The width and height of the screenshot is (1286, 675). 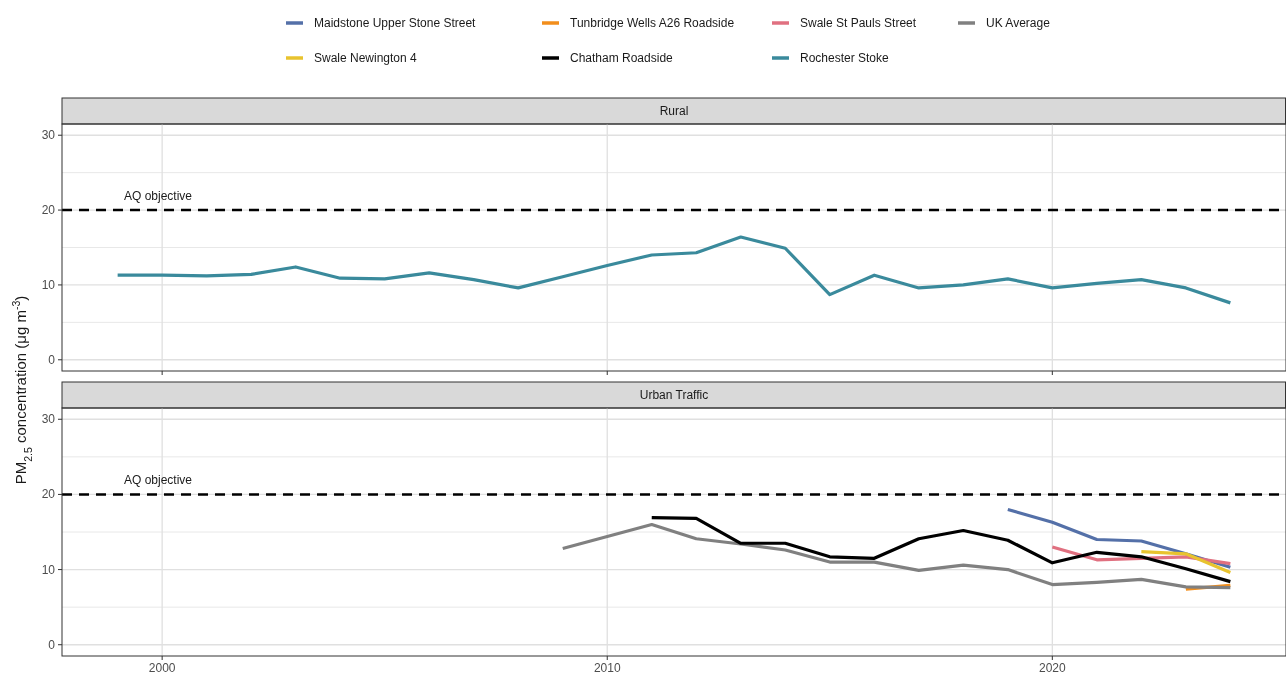 I want to click on legend-label: Rochester Stoke, so click(x=845, y=58).